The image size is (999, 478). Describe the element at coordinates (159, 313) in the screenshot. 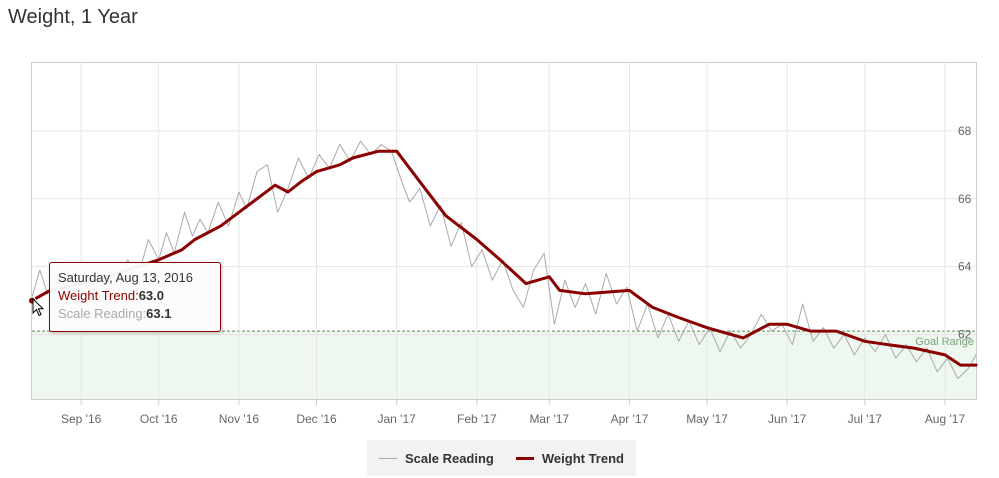

I see `tooltip-scale-value: 63.1` at that location.